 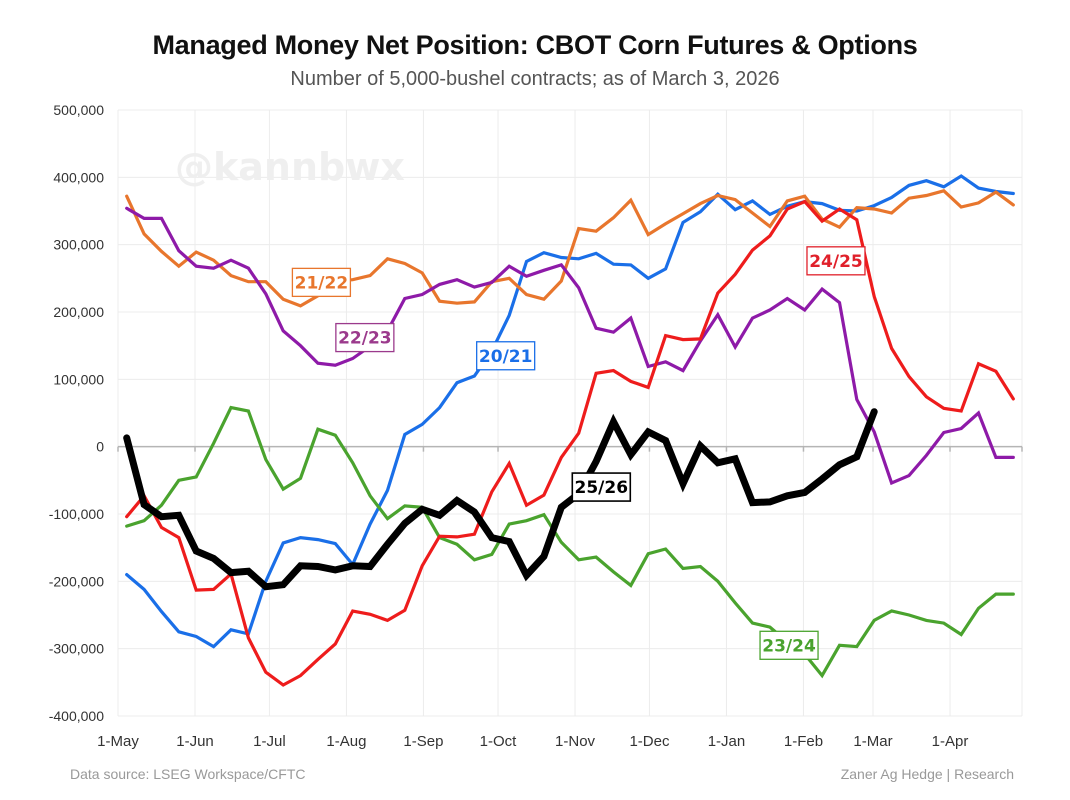 What do you see at coordinates (100, 447) in the screenshot?
I see `y-tick-label: 0` at bounding box center [100, 447].